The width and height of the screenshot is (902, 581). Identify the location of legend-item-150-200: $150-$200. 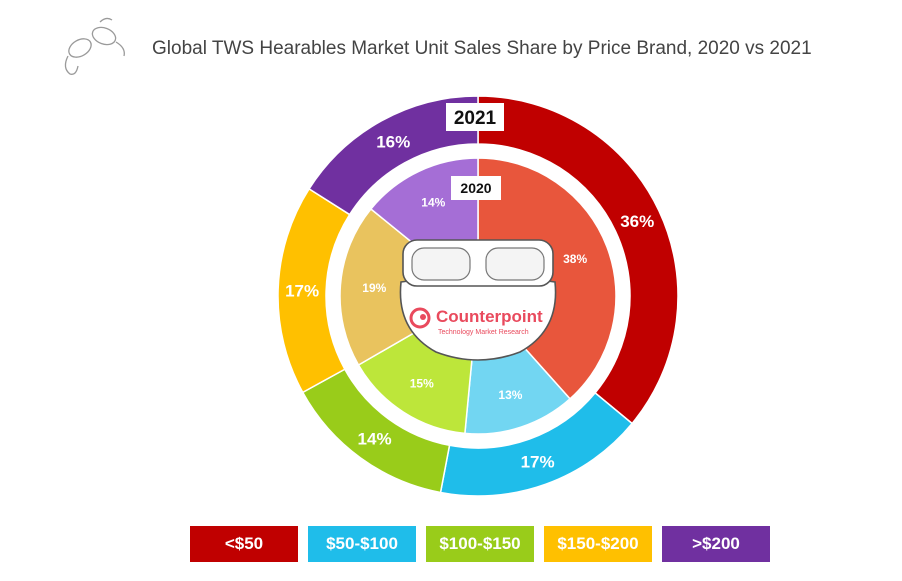
(598, 544).